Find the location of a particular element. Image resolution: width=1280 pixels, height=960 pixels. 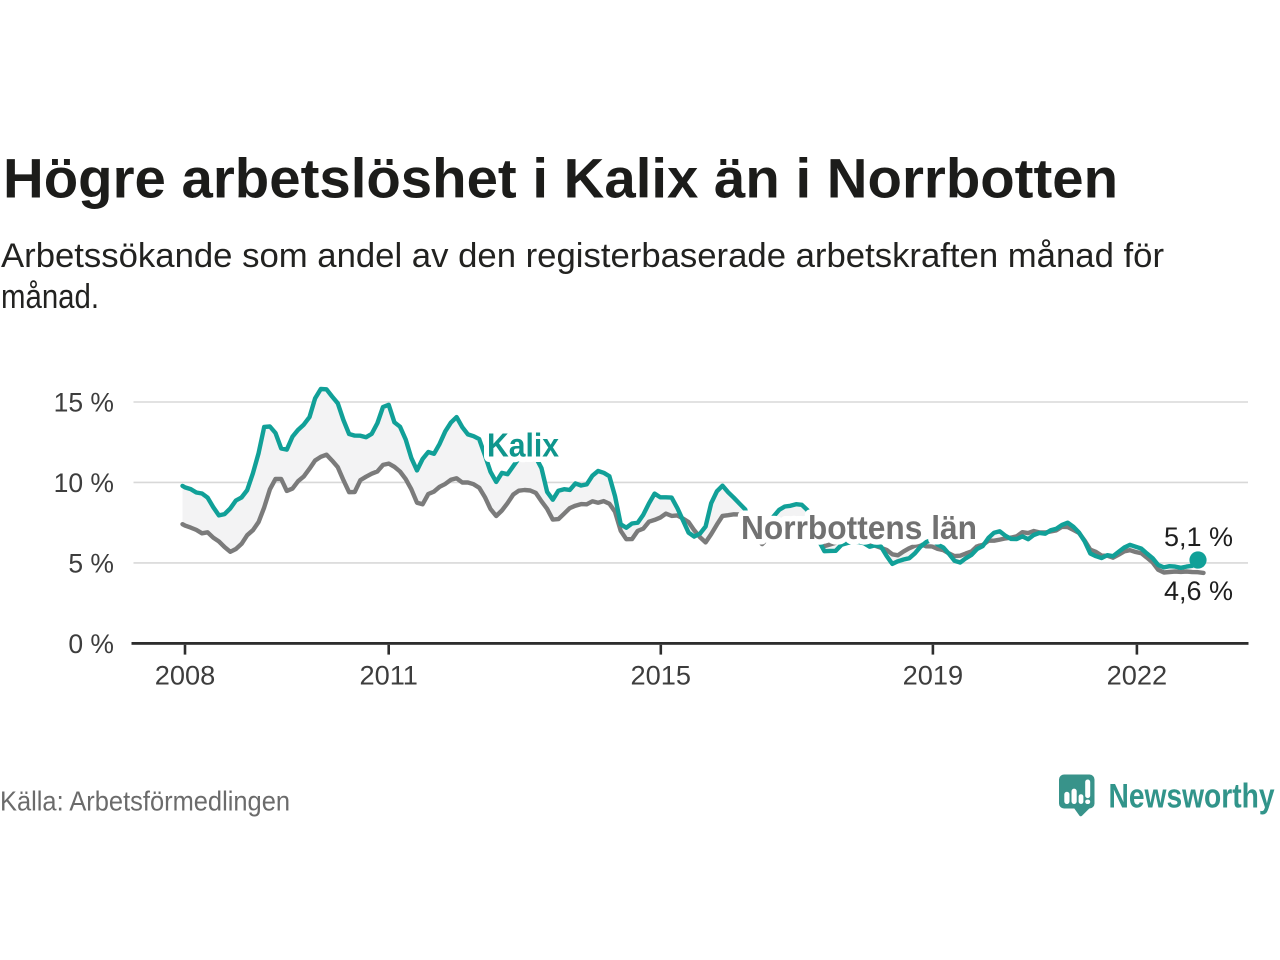

svg-text: månad. is located at coordinates (50, 297).